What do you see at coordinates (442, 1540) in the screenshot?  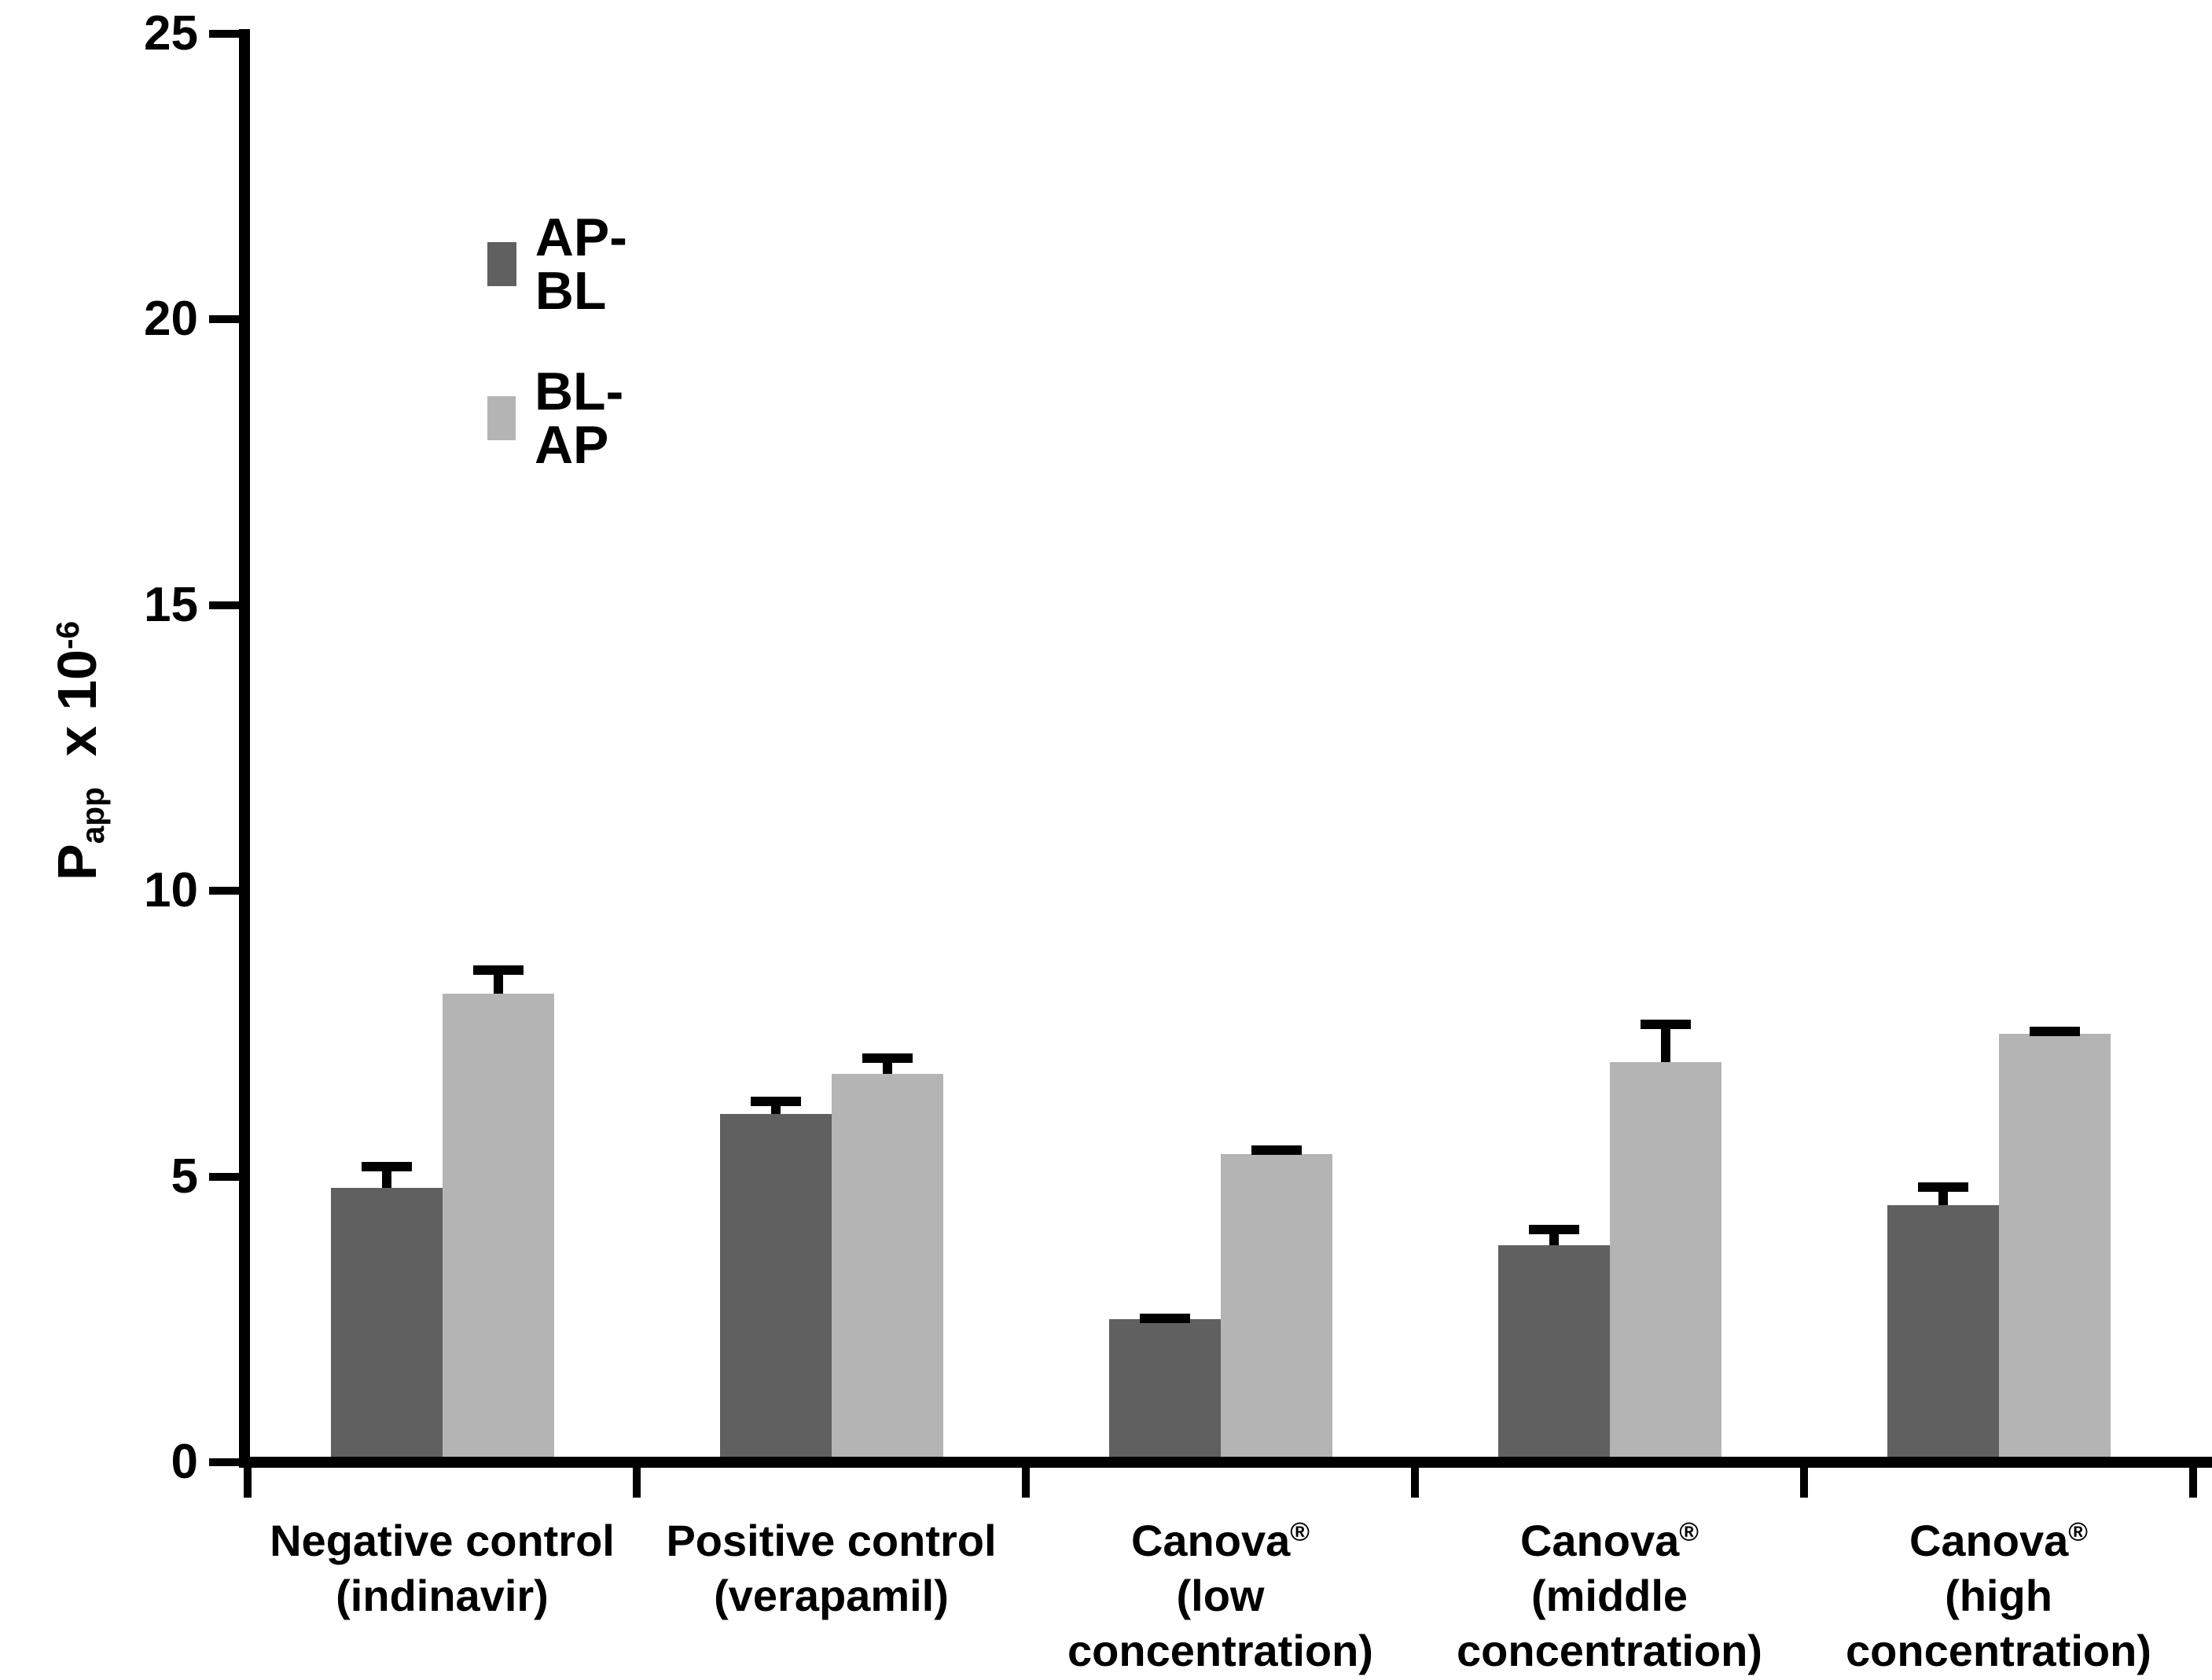 I see `x-category-label-0-line0: Negative control` at bounding box center [442, 1540].